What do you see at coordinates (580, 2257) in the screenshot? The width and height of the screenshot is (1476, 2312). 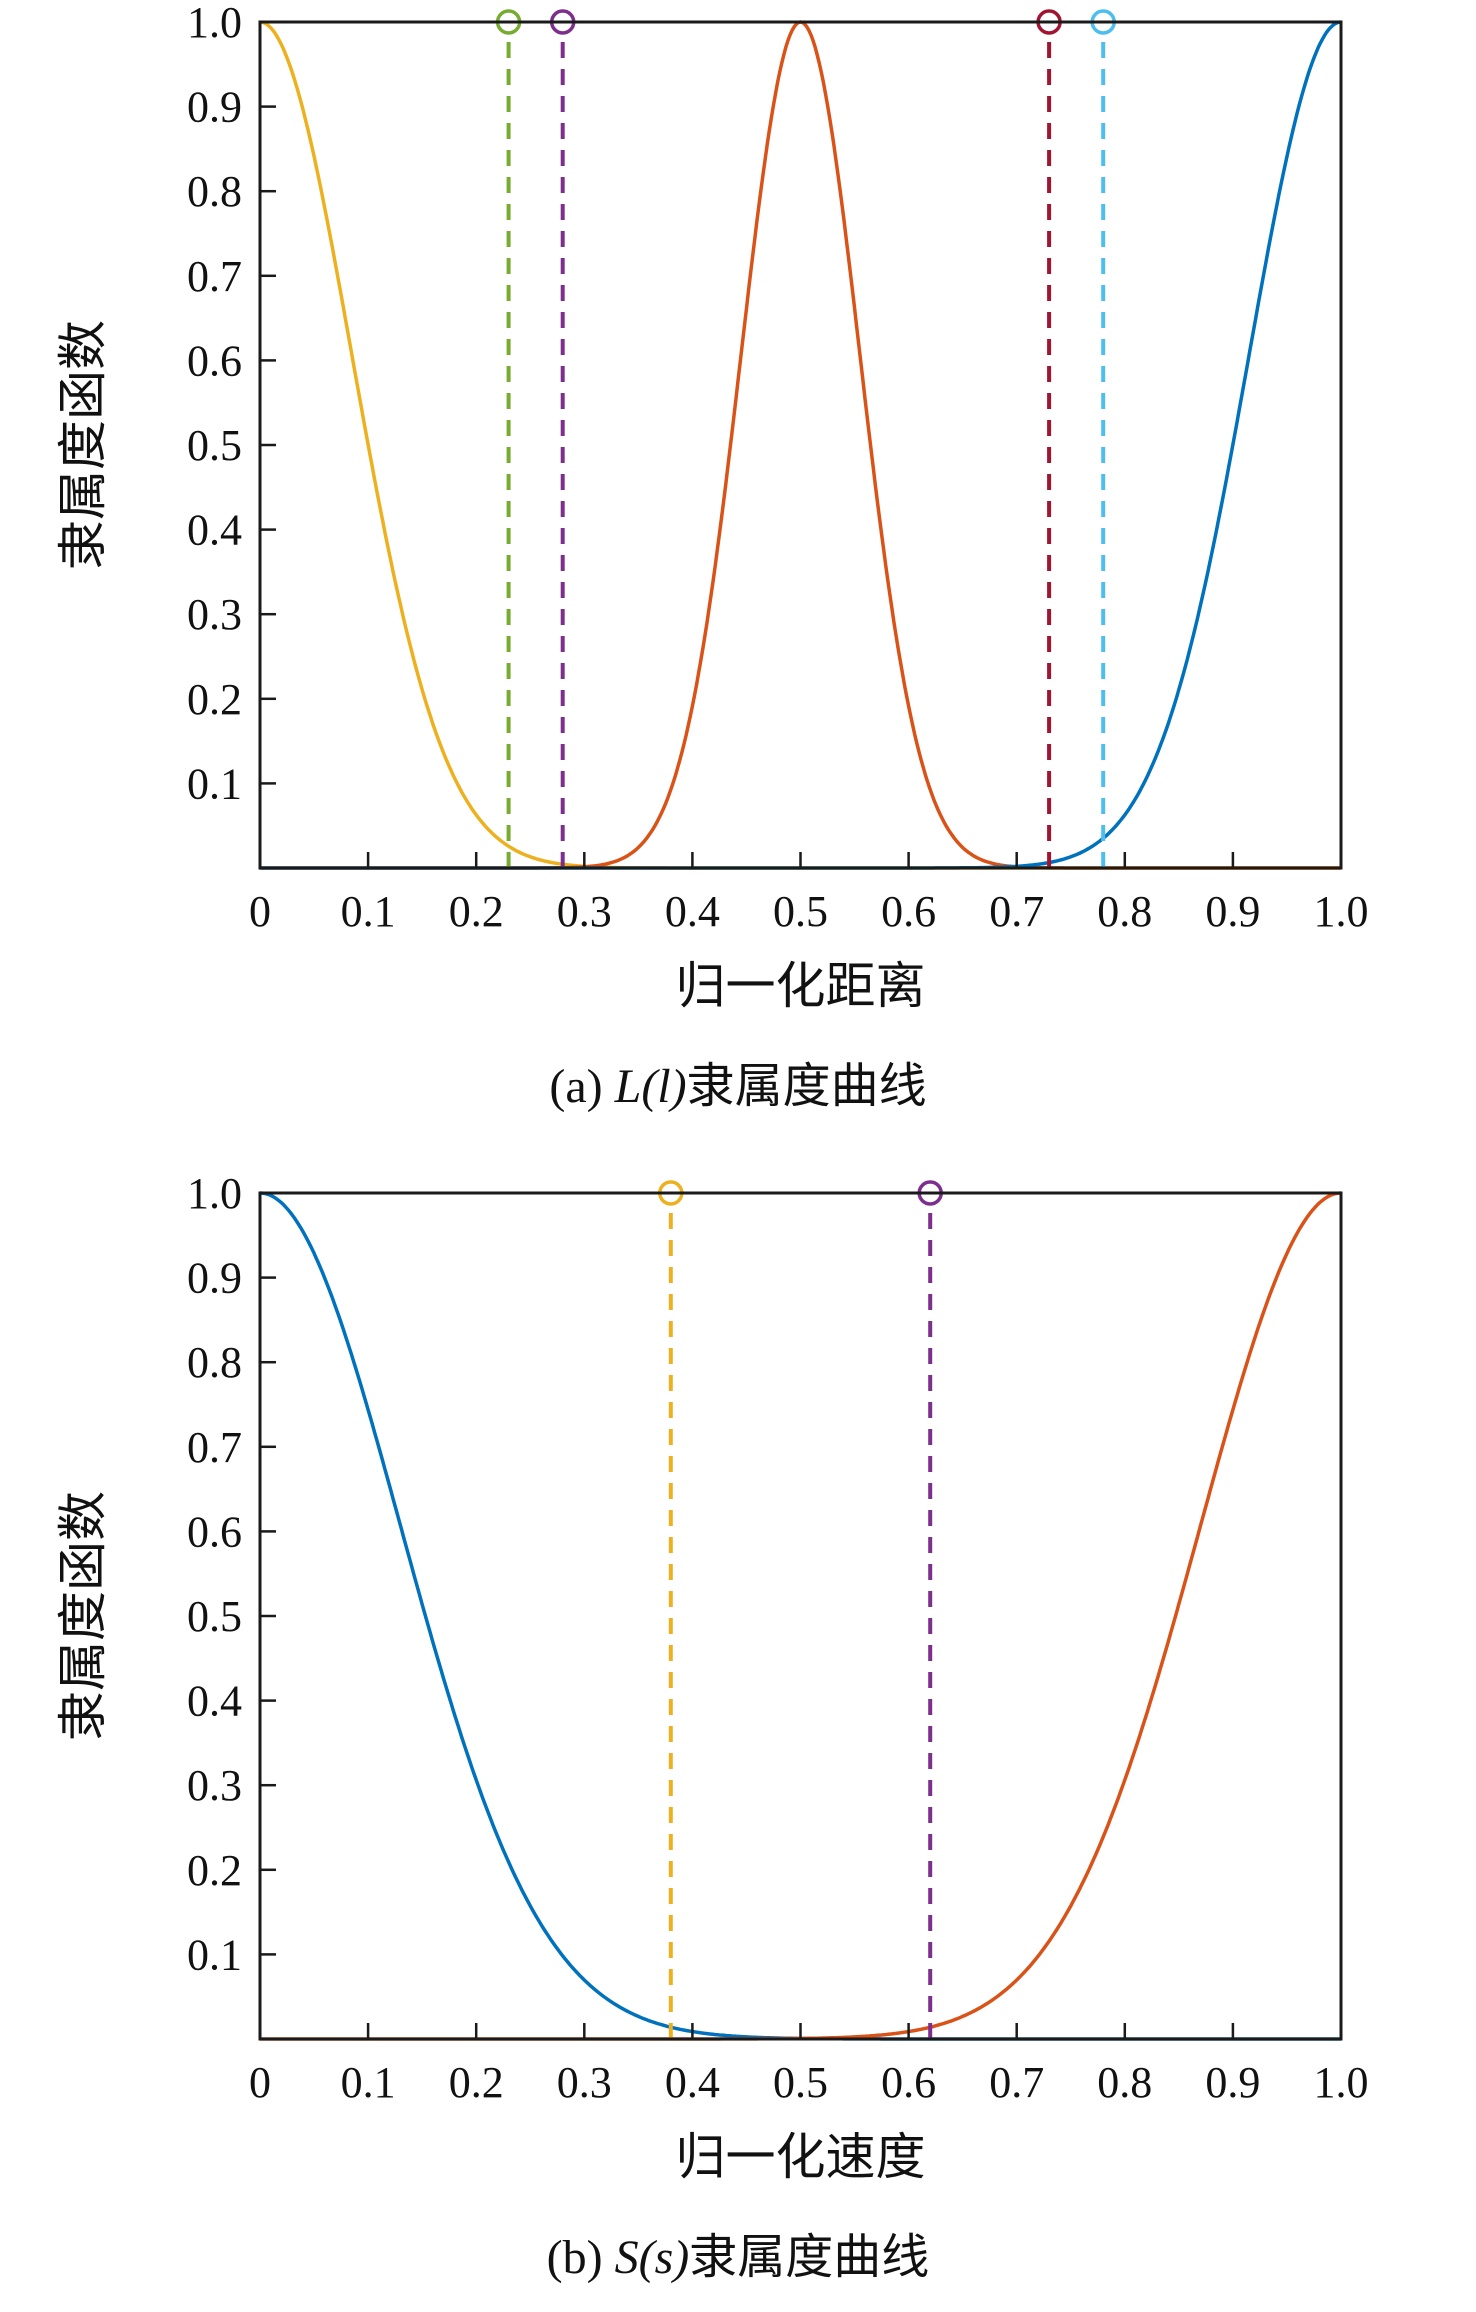 I see `caption-b-prefix: (b)` at bounding box center [580, 2257].